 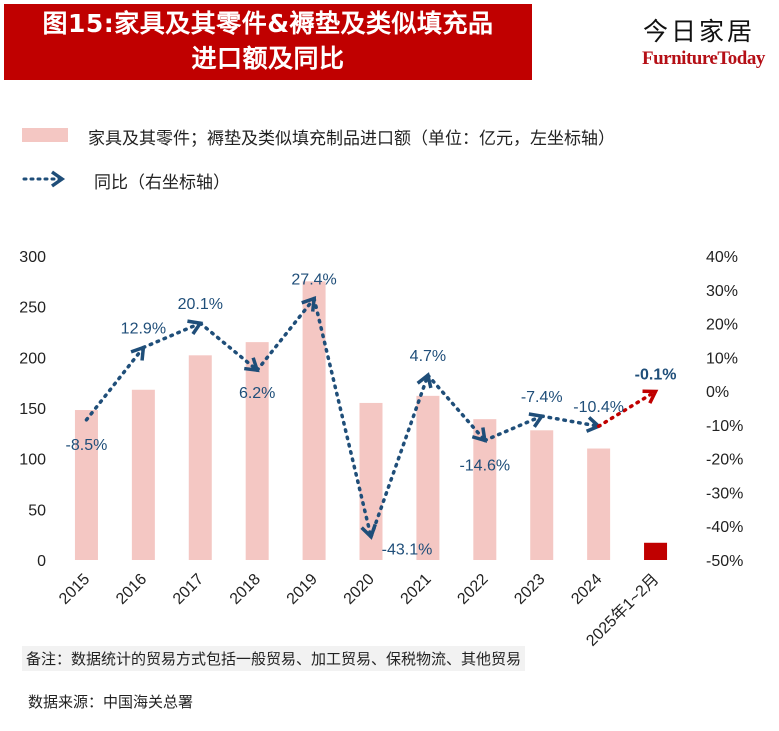 What do you see at coordinates (32, 358) in the screenshot?
I see `left-axis-tick-label: 200` at bounding box center [32, 358].